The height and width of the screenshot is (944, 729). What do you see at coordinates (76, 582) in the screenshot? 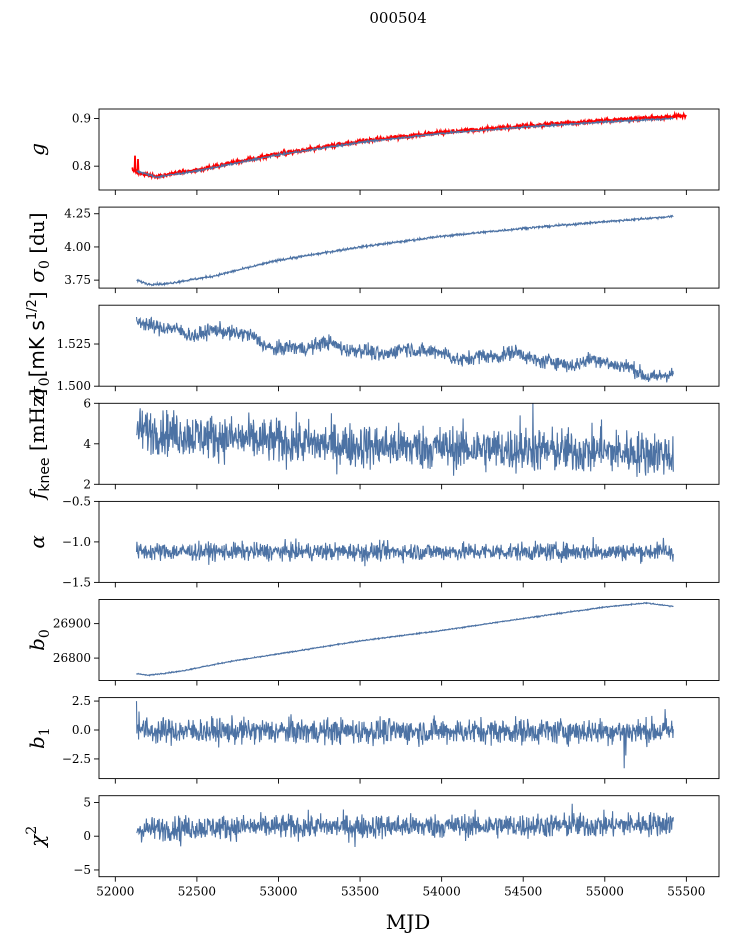
I see `y-tick-label: −1.5` at bounding box center [76, 582].